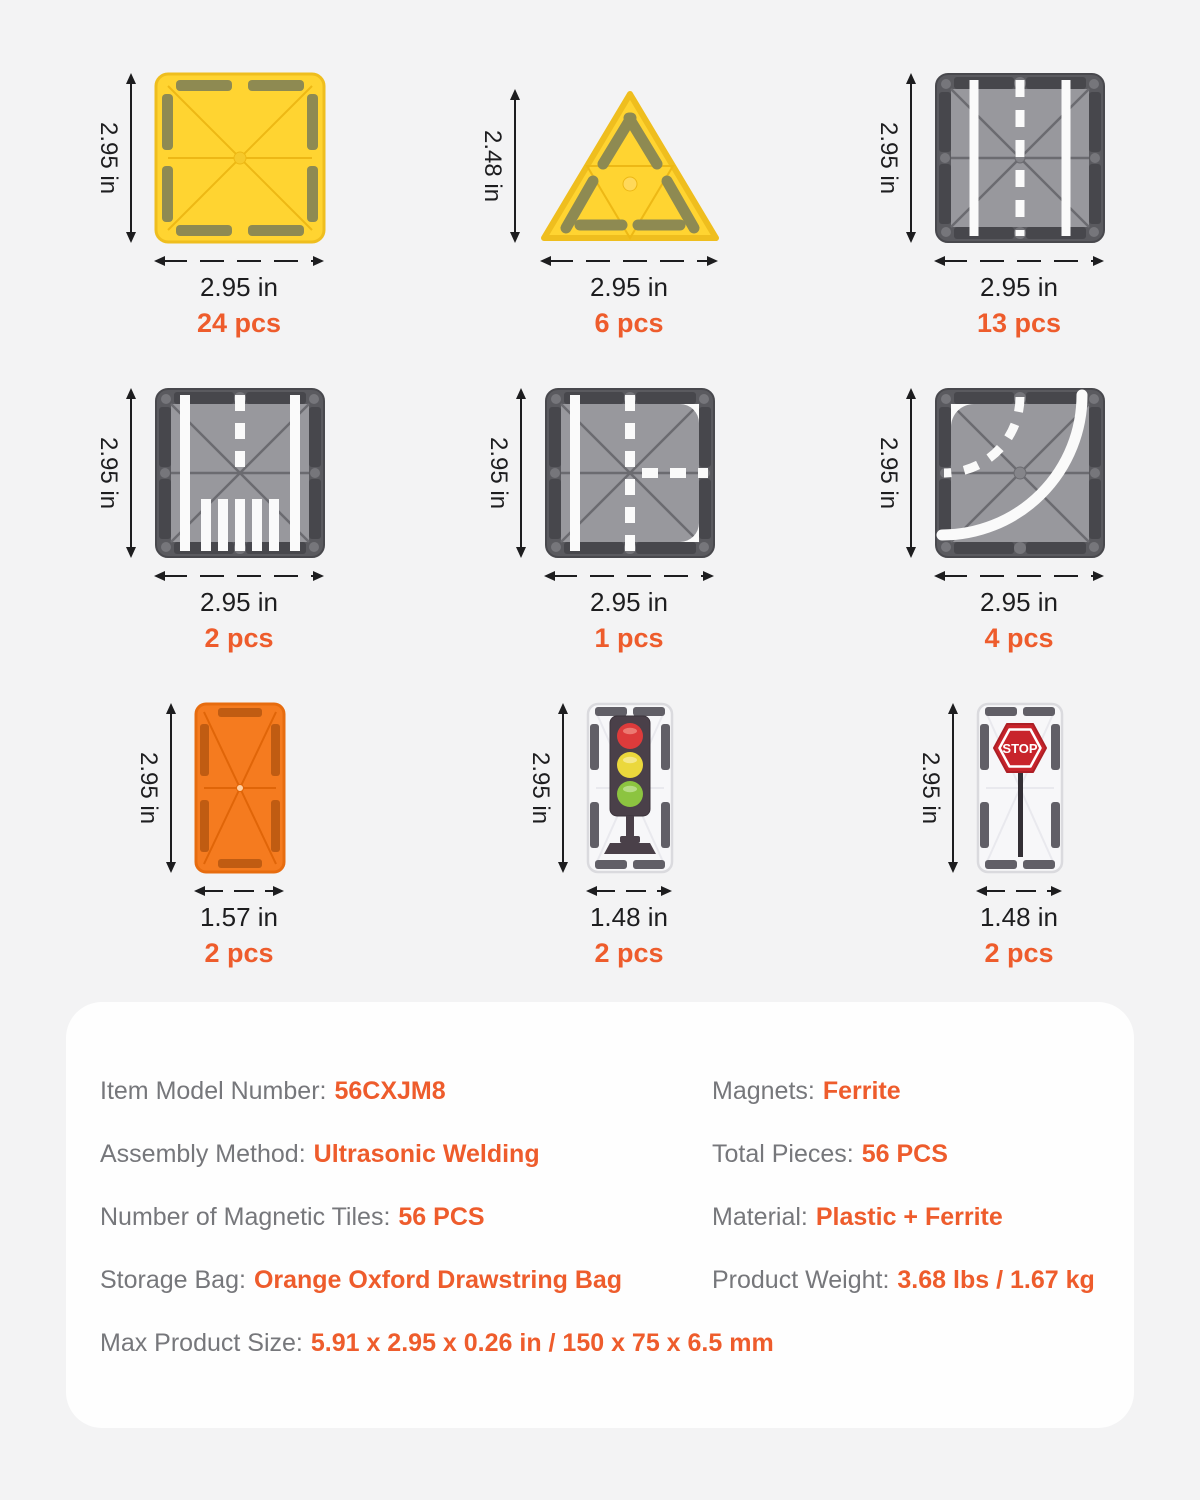 Image resolution: width=1200 pixels, height=1500 pixels. I want to click on road-t-junction-tile-icon, so click(630, 473).